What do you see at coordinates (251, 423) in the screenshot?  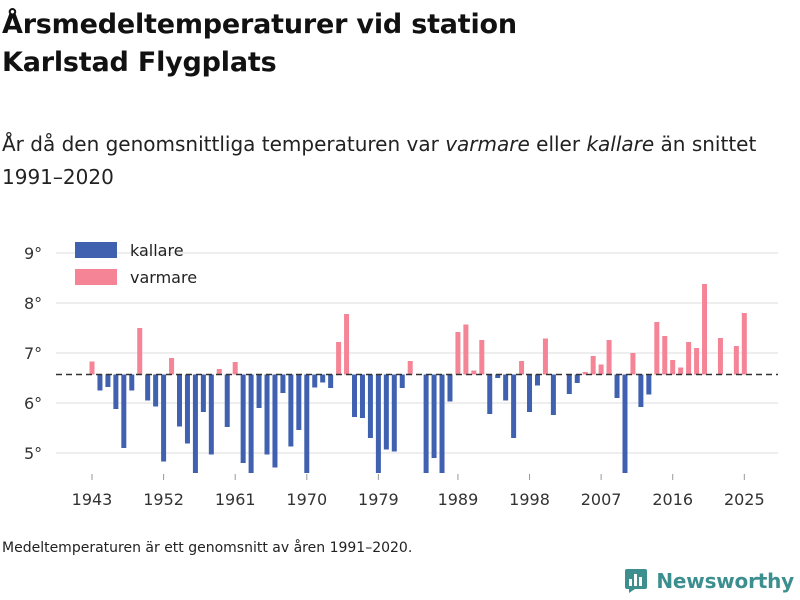 I see `bar-1963` at bounding box center [251, 423].